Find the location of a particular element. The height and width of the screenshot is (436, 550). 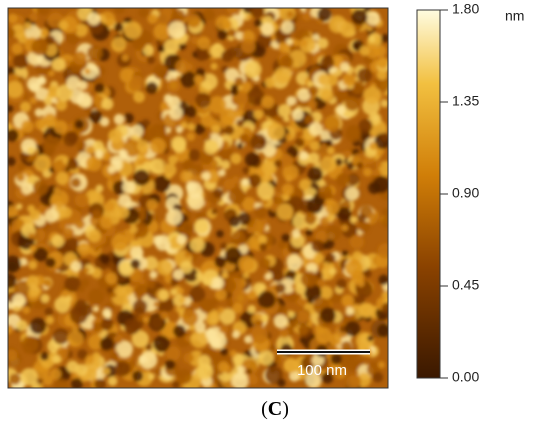

caption: (C) is located at coordinates (275, 409).